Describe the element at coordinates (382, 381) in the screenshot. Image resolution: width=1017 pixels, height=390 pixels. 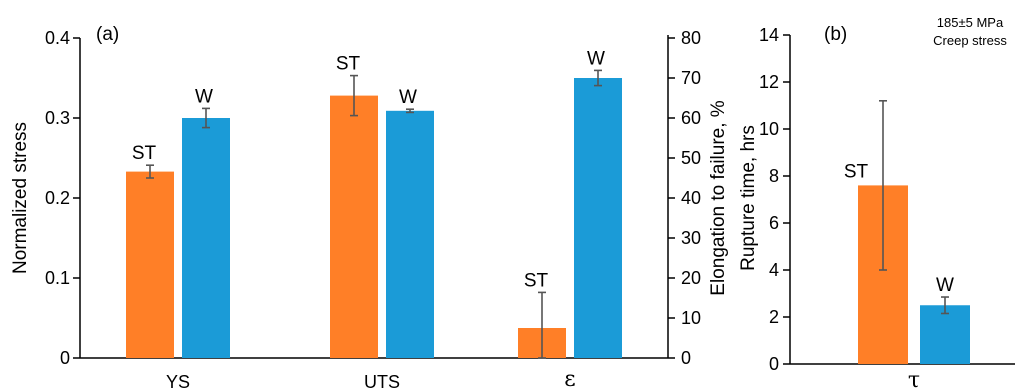
I see `category-label-1: UTS` at that location.